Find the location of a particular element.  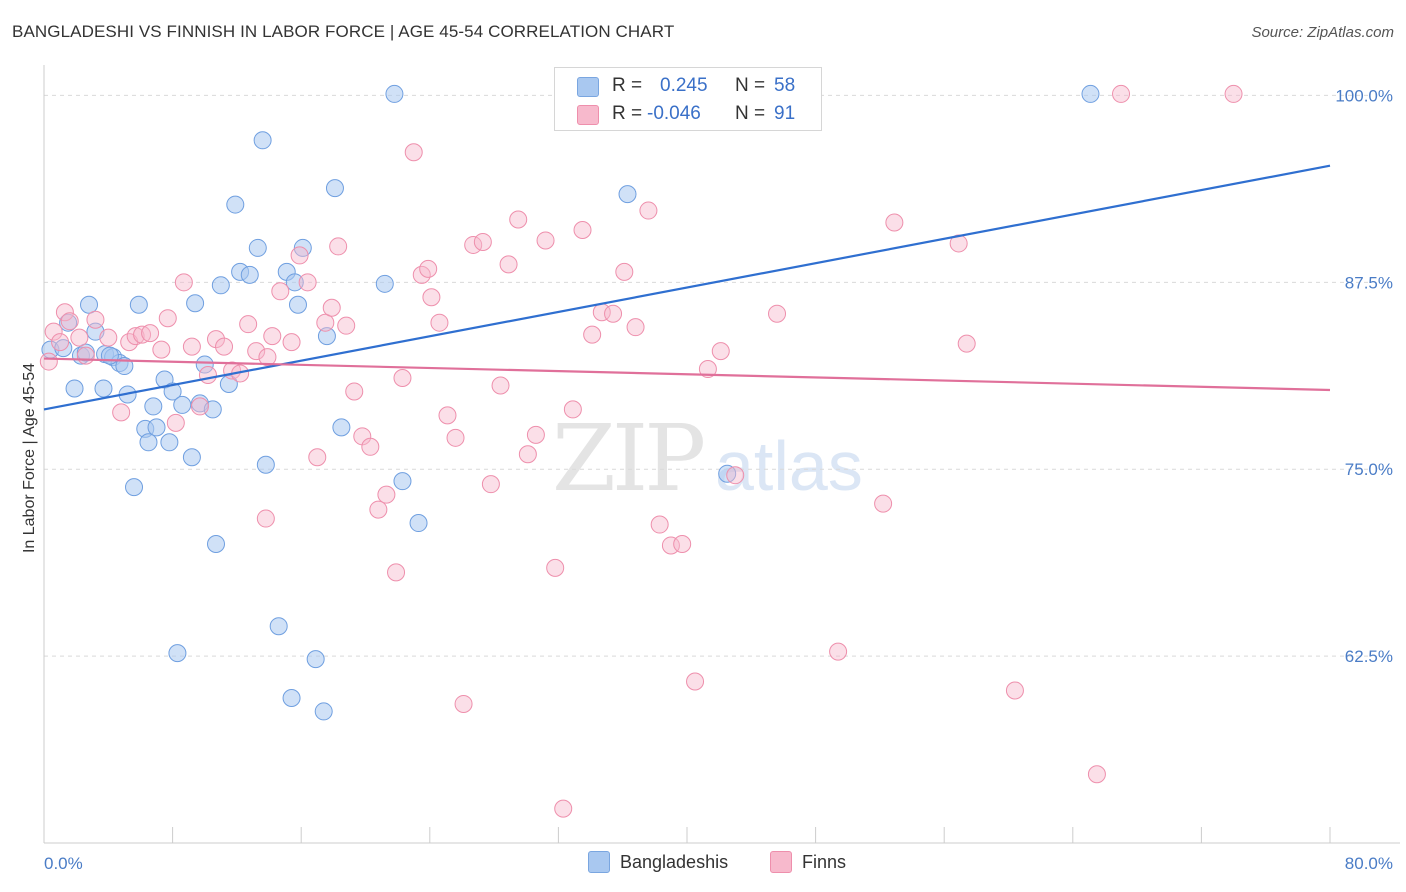

legend-swatch-finns is located at coordinates (588, 115).